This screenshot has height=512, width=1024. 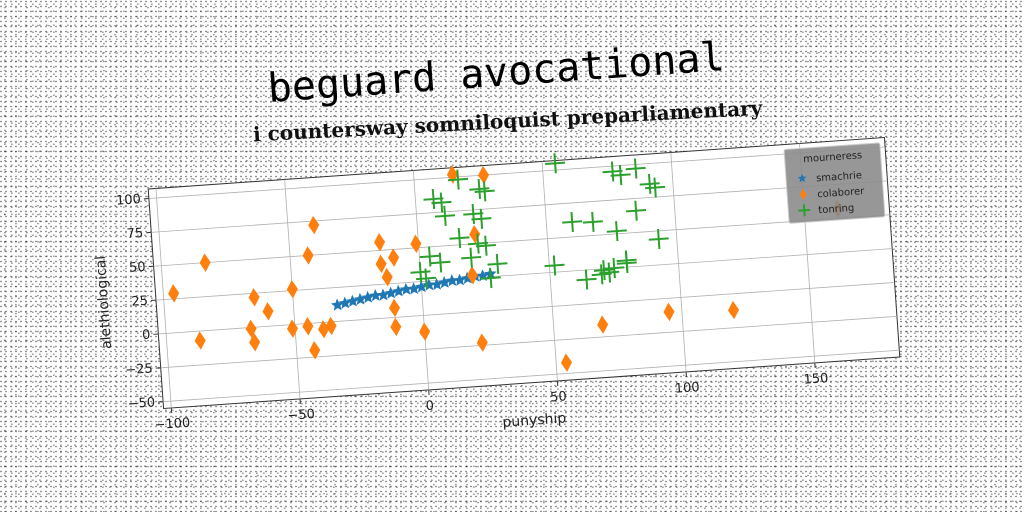 What do you see at coordinates (146, 336) in the screenshot?
I see `y-tick-label: 0` at bounding box center [146, 336].